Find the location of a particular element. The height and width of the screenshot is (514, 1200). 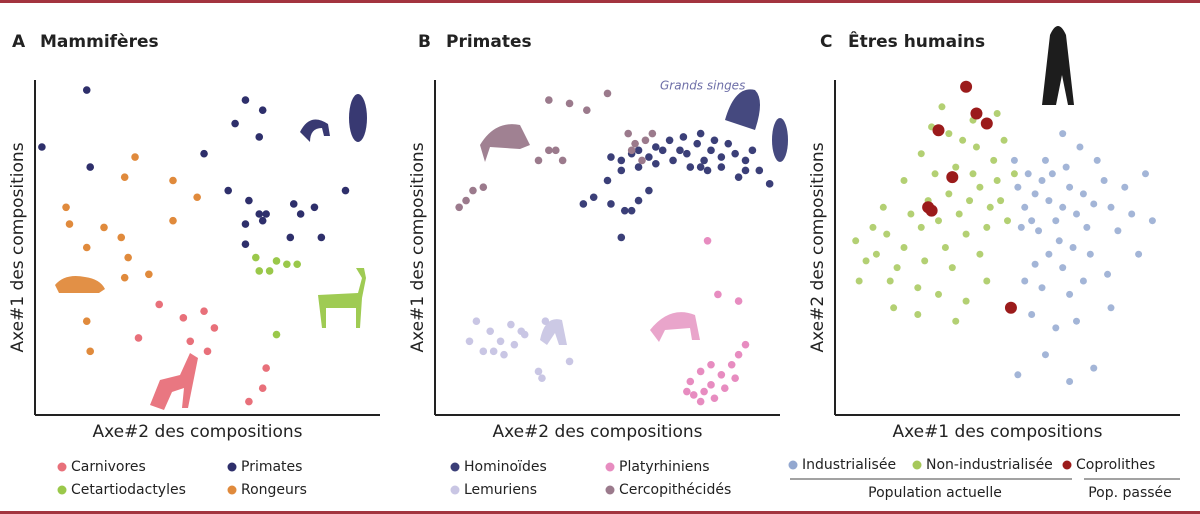

legend-label: Cetartiodactyles is located at coordinates (128, 490).